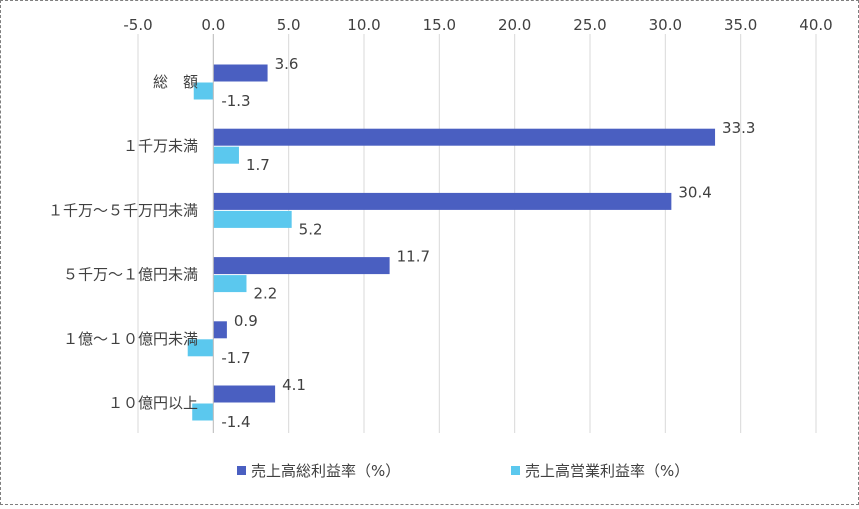 The height and width of the screenshot is (509, 859). Describe the element at coordinates (740, 25) in the screenshot. I see `x-tick-label: 35.0` at that location.